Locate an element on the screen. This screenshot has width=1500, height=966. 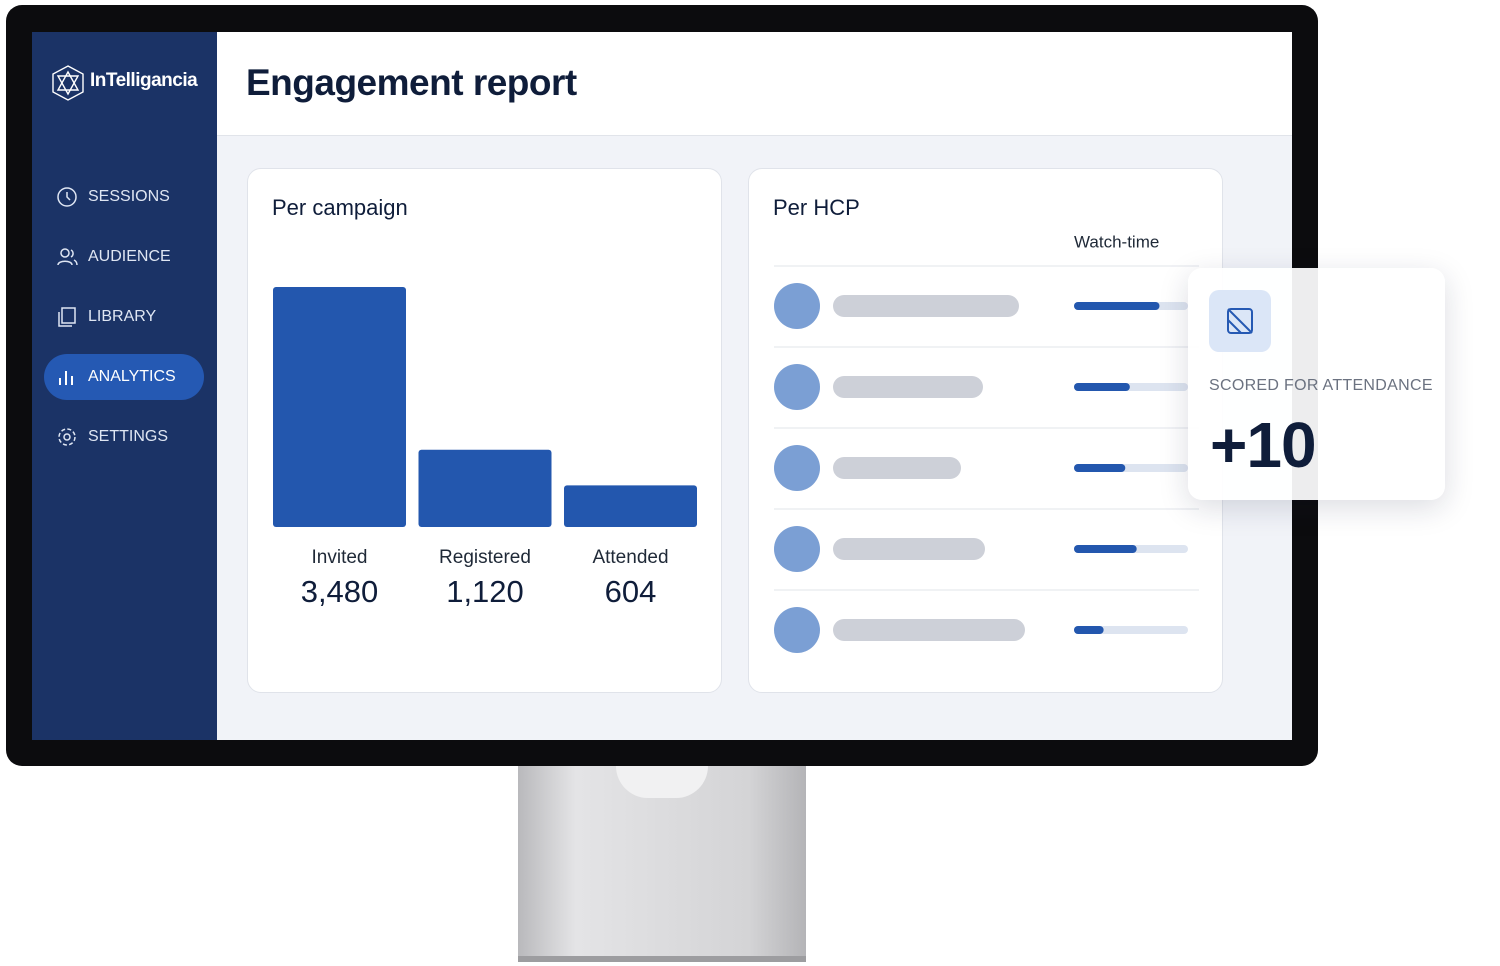
column-header: Watch-time is located at coordinates (1116, 241).